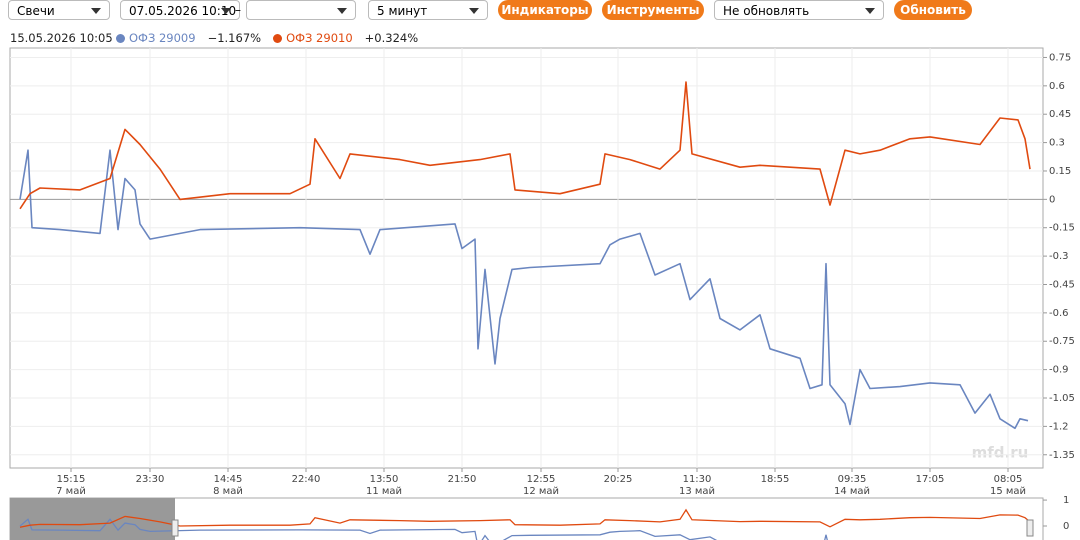 This screenshot has width=1080, height=540. I want to click on x-tick-label: 08:05, so click(1008, 479).